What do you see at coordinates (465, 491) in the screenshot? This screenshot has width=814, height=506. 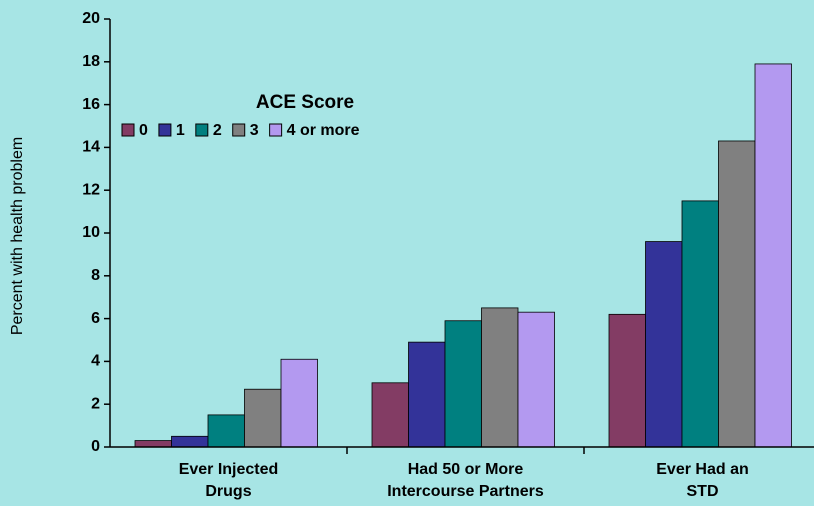 I see `x-tick-label: Intercourse Partners` at bounding box center [465, 491].